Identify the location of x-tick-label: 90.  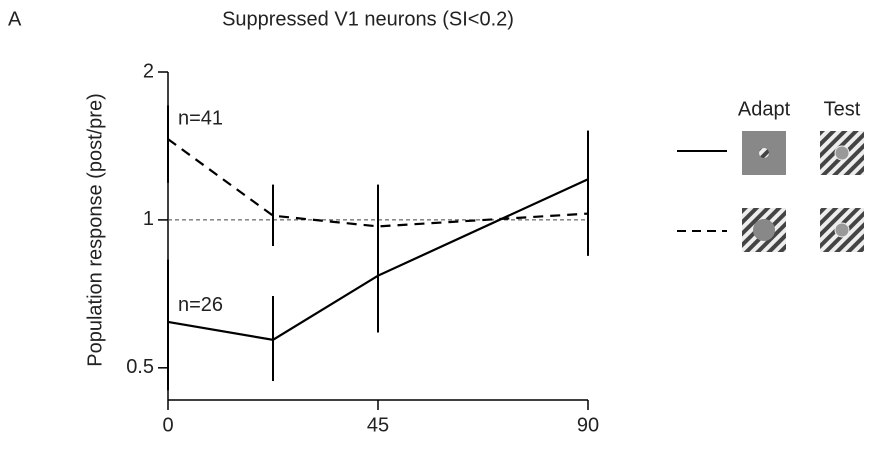
(588, 425).